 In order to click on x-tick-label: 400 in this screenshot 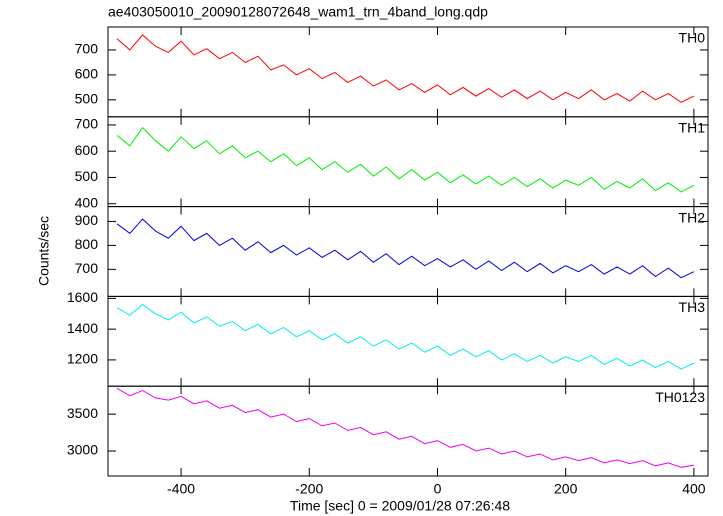, I will do `click(694, 489)`.